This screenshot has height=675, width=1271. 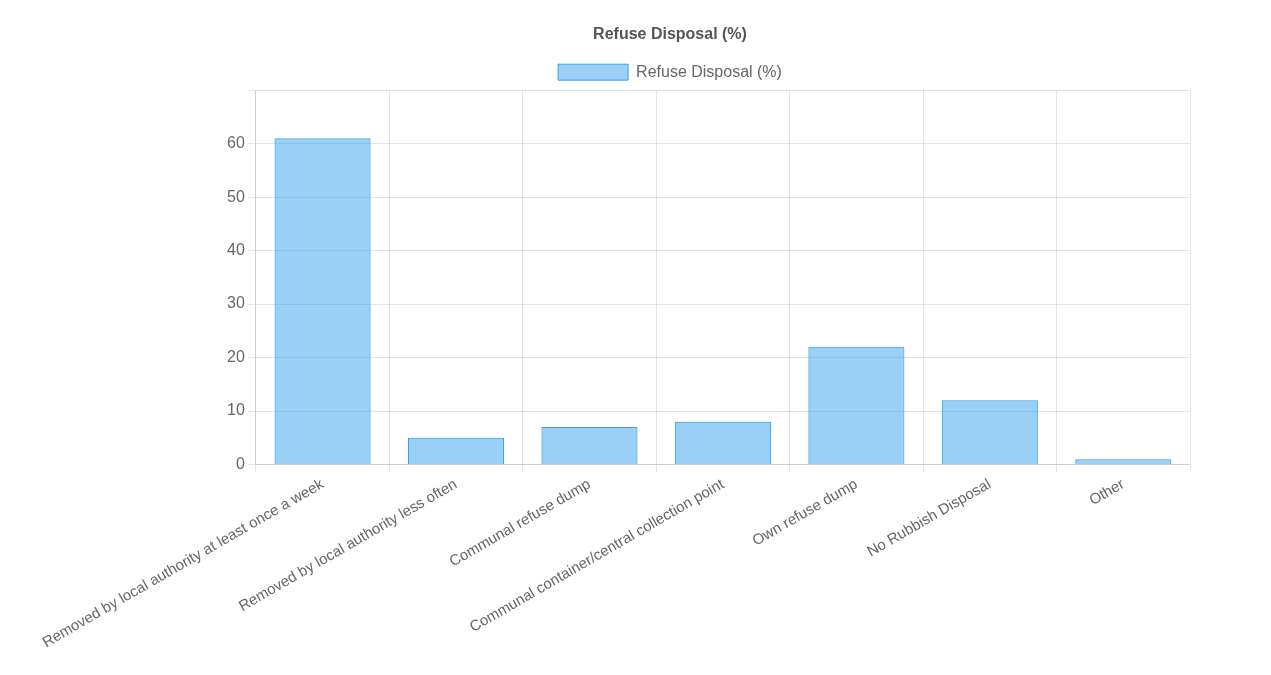 I want to click on y-tick-label: 40, so click(x=236, y=250).